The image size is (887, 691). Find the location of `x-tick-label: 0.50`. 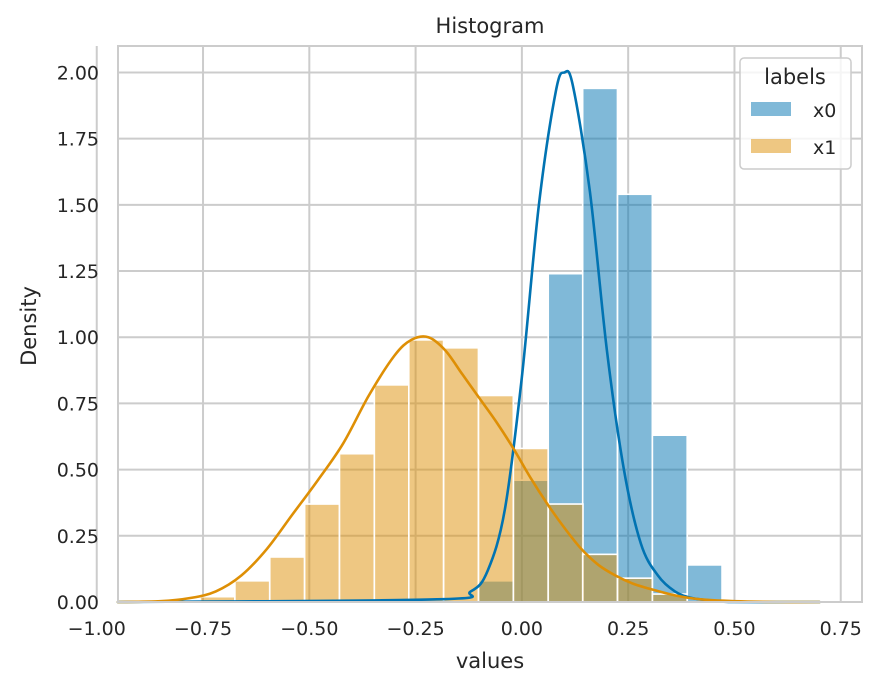

x-tick-label: 0.50 is located at coordinates (734, 629).